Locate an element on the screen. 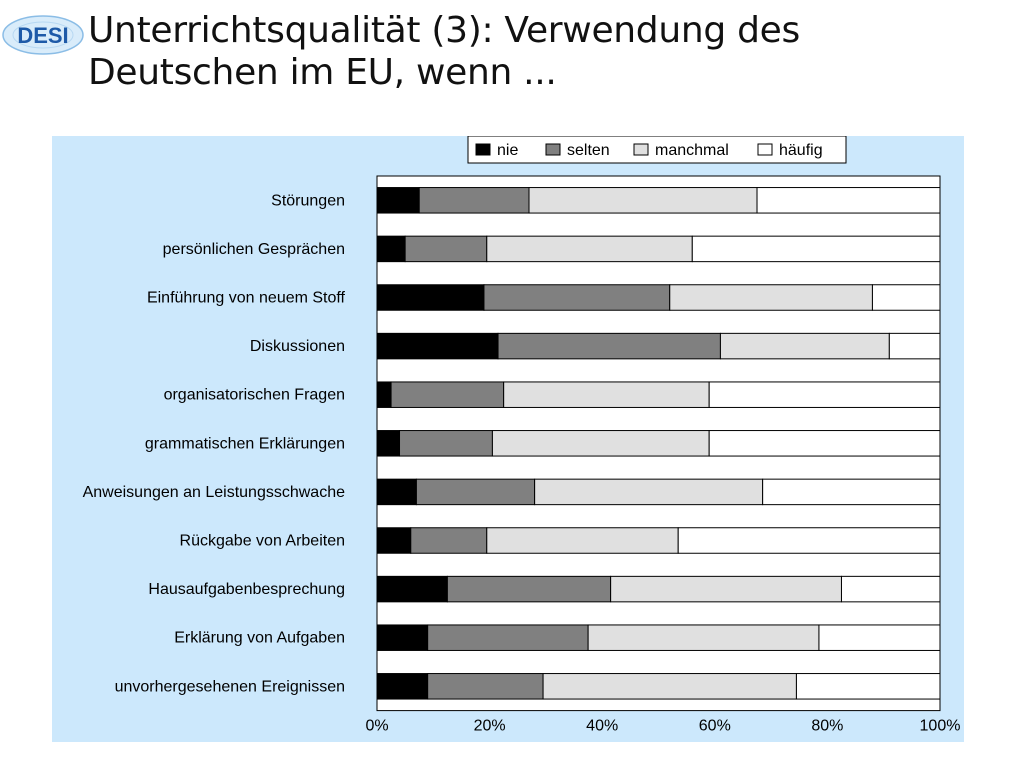  category-label: Einführung von neuem Stoff is located at coordinates (246, 298).